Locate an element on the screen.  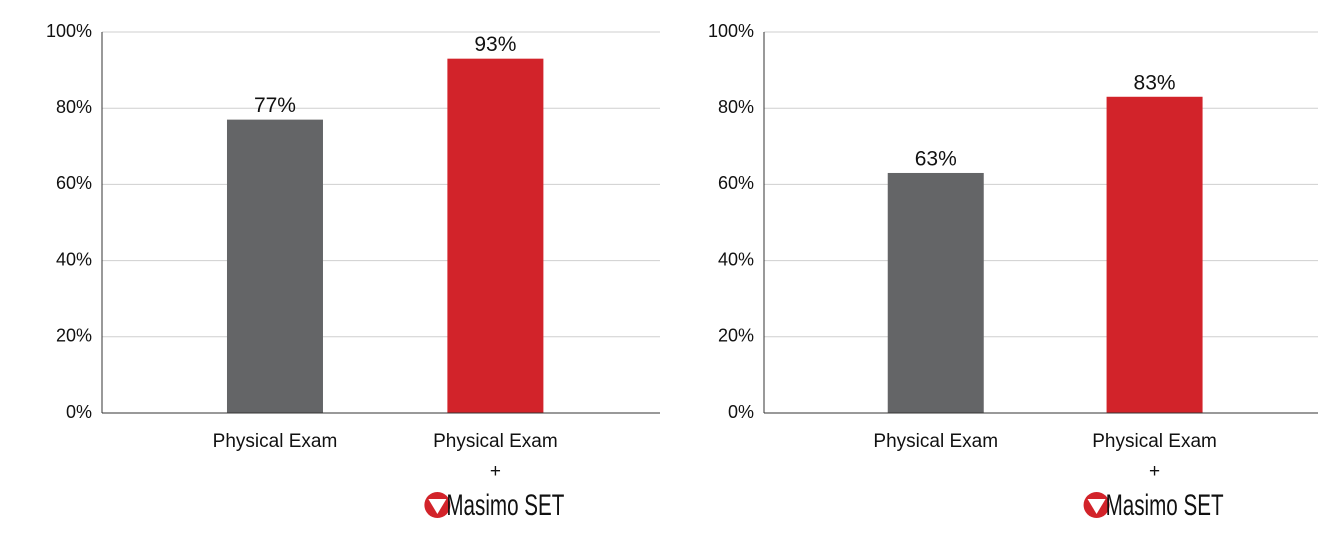
value-label: 63% is located at coordinates (936, 159).